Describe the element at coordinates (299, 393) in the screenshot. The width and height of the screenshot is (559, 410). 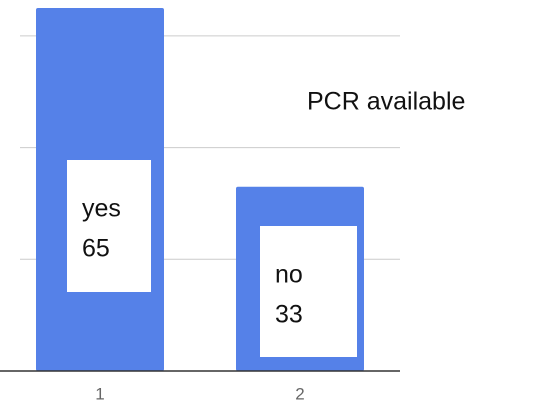
I see `x-tick-label: 2` at that location.